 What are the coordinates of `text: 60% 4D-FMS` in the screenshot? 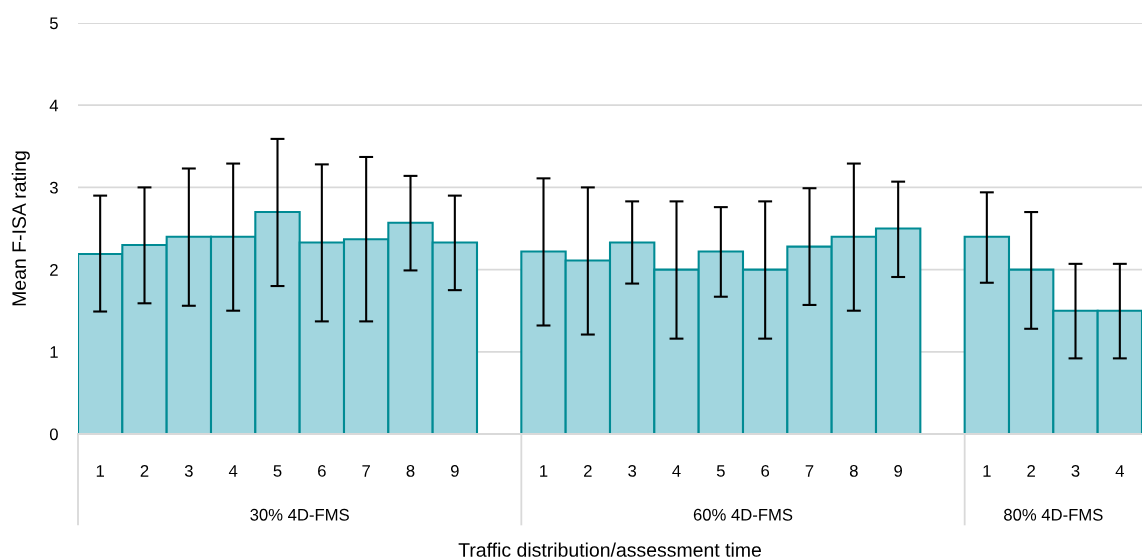 It's located at (743, 514).